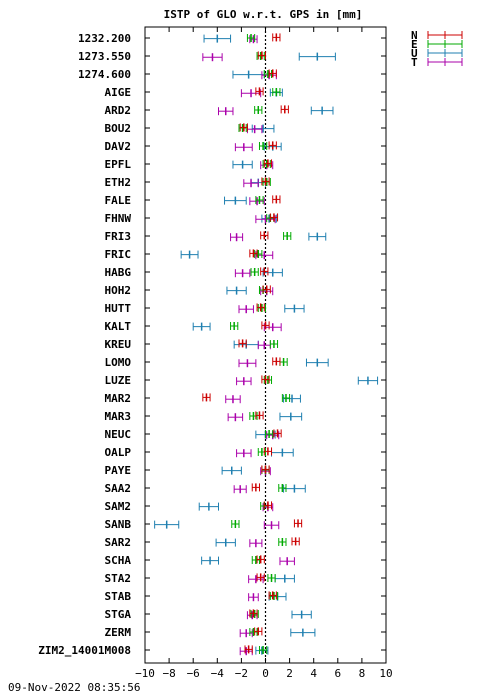 The height and width of the screenshot is (695, 480). Describe the element at coordinates (118, 146) in the screenshot. I see `station-label: DAV2` at that location.